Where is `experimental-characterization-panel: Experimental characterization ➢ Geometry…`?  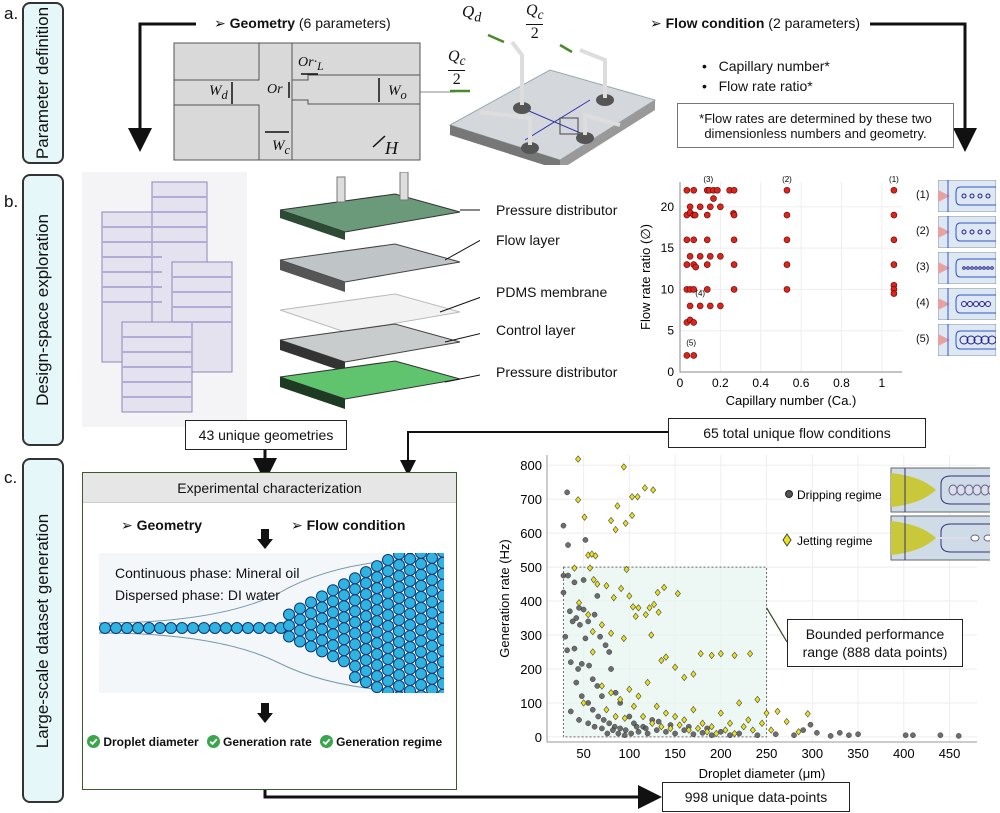
experimental-characterization-panel: Experimental characterization ➢ Geometry… is located at coordinates (269, 631).